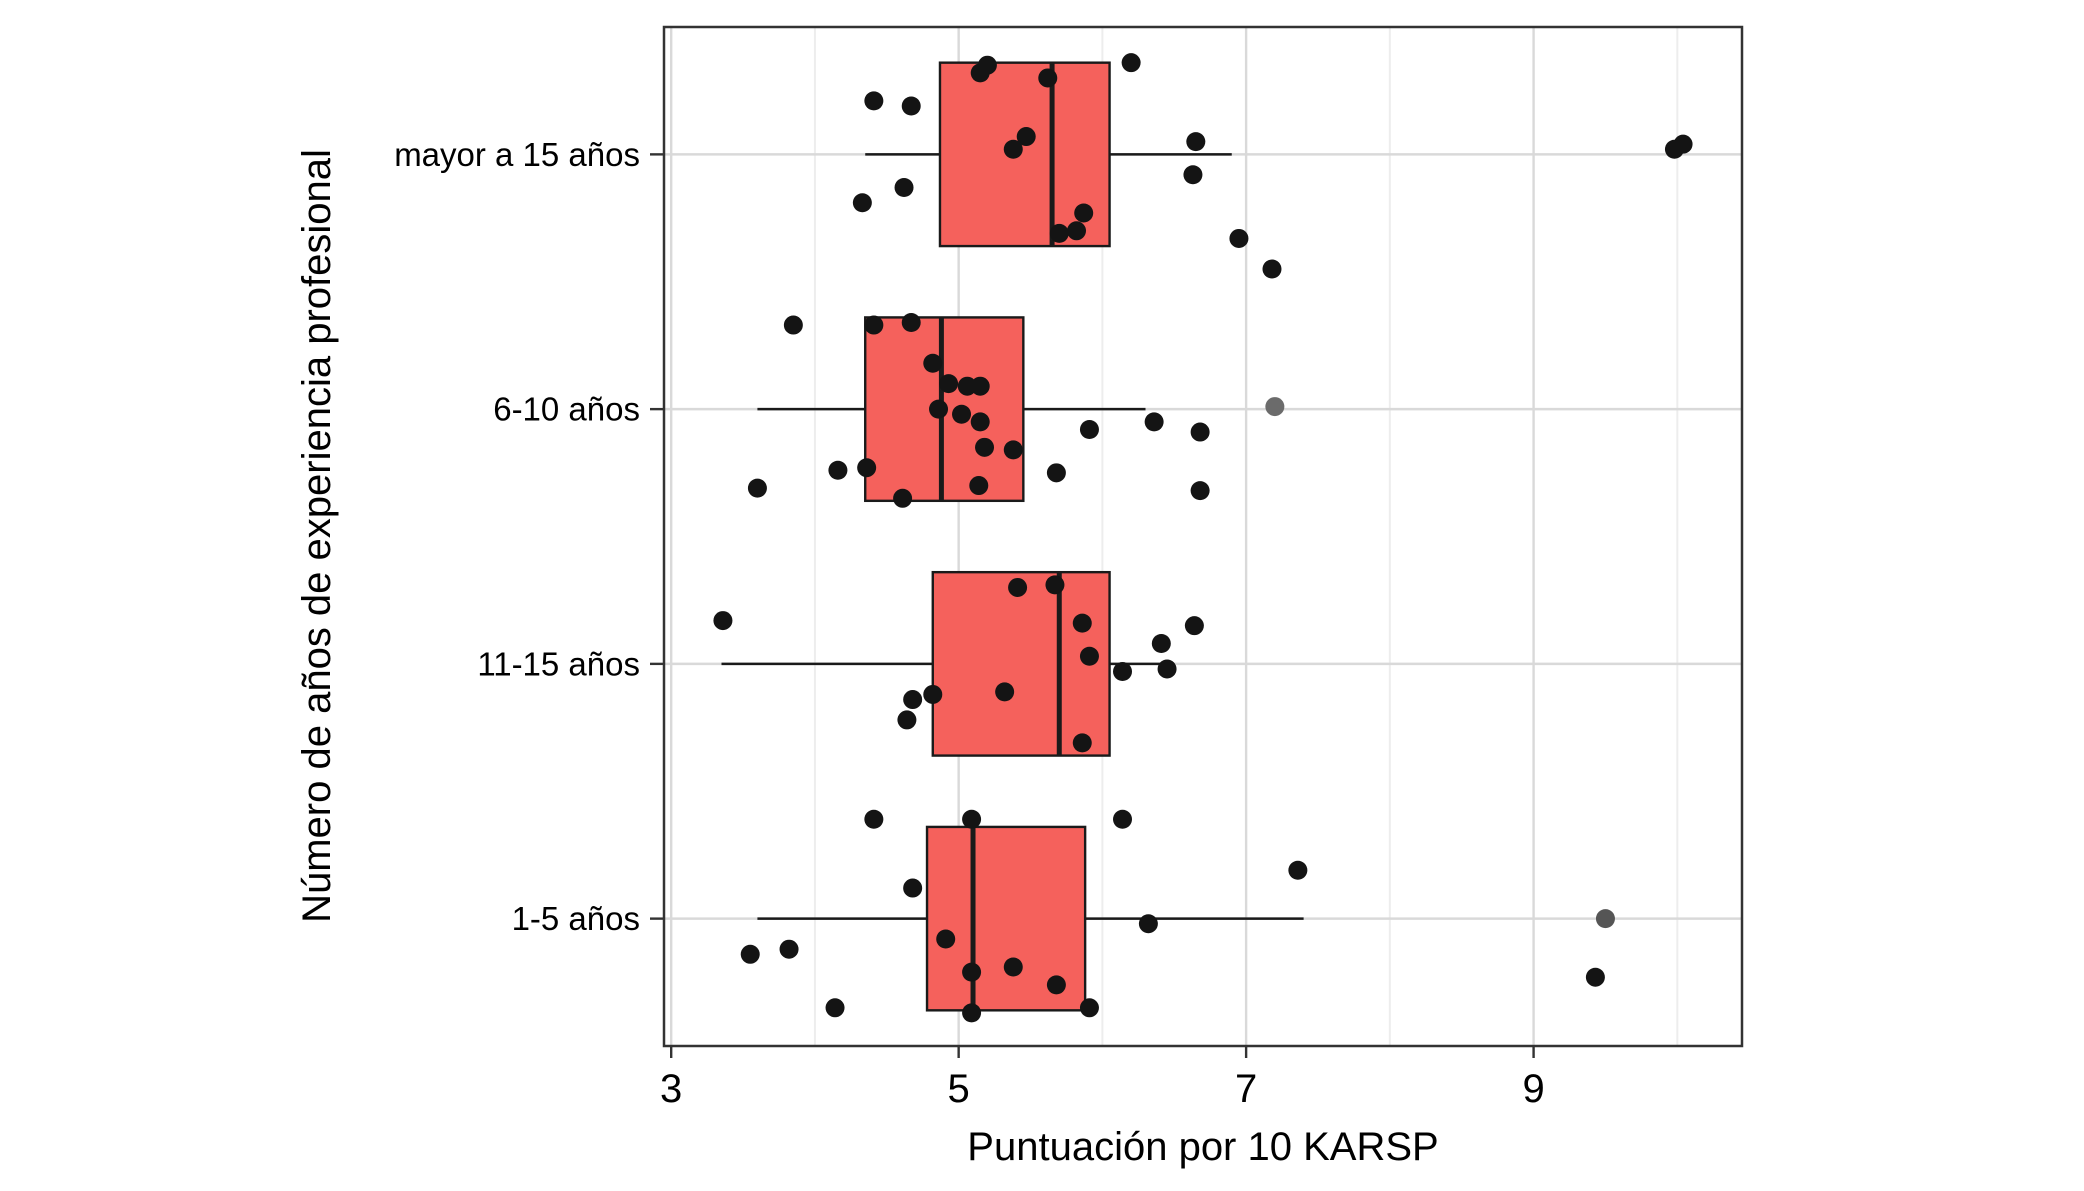 This screenshot has height=1191, width=2084. Describe the element at coordinates (671, 1089) in the screenshot. I see `x-tick-label: 3` at that location.